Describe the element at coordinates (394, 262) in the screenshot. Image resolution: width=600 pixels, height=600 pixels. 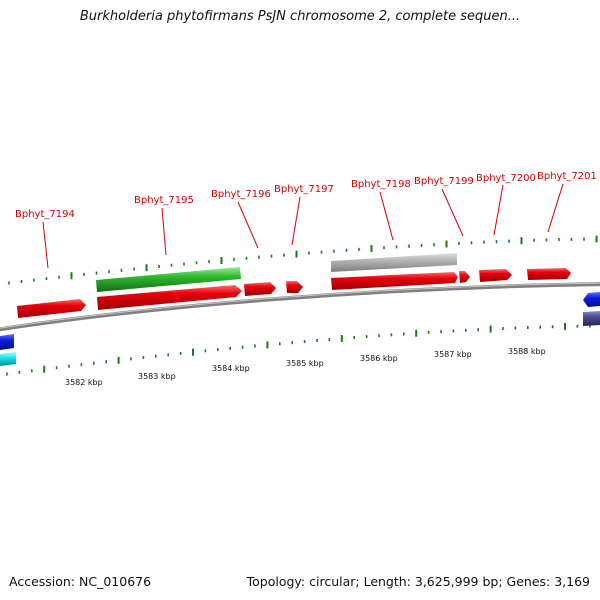
I see `gene-gray-feature` at that location.